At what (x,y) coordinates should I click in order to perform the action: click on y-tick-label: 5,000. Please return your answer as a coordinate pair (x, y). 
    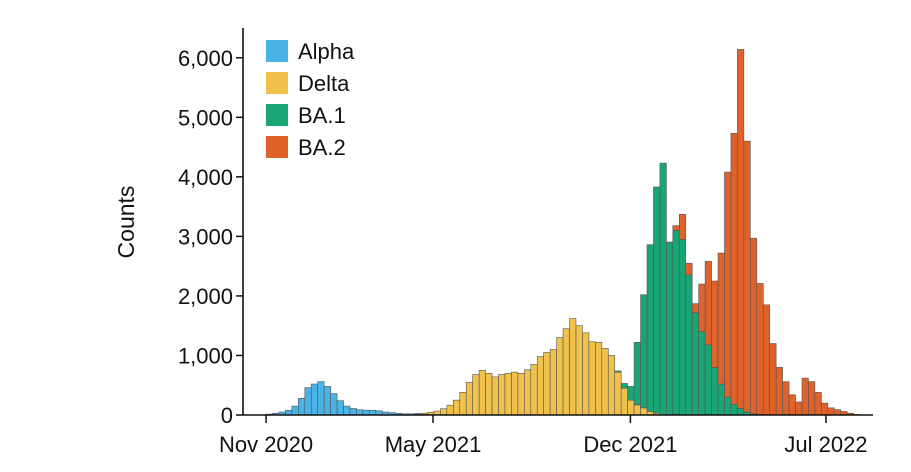
    Looking at the image, I should click on (205, 117).